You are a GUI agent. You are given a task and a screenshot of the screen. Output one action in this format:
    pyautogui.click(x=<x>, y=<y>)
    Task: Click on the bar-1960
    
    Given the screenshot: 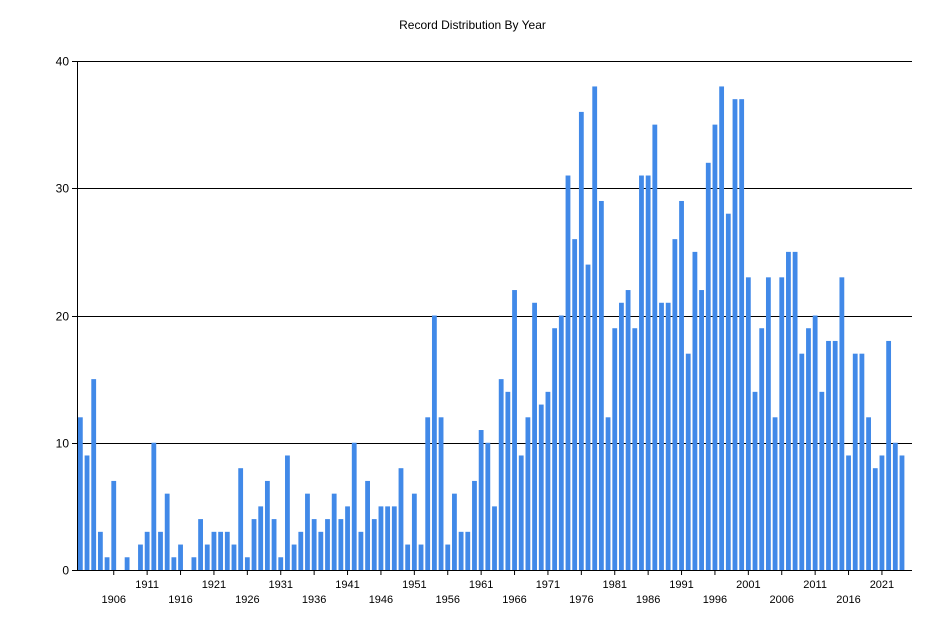 What is the action you would take?
    pyautogui.click(x=474, y=525)
    